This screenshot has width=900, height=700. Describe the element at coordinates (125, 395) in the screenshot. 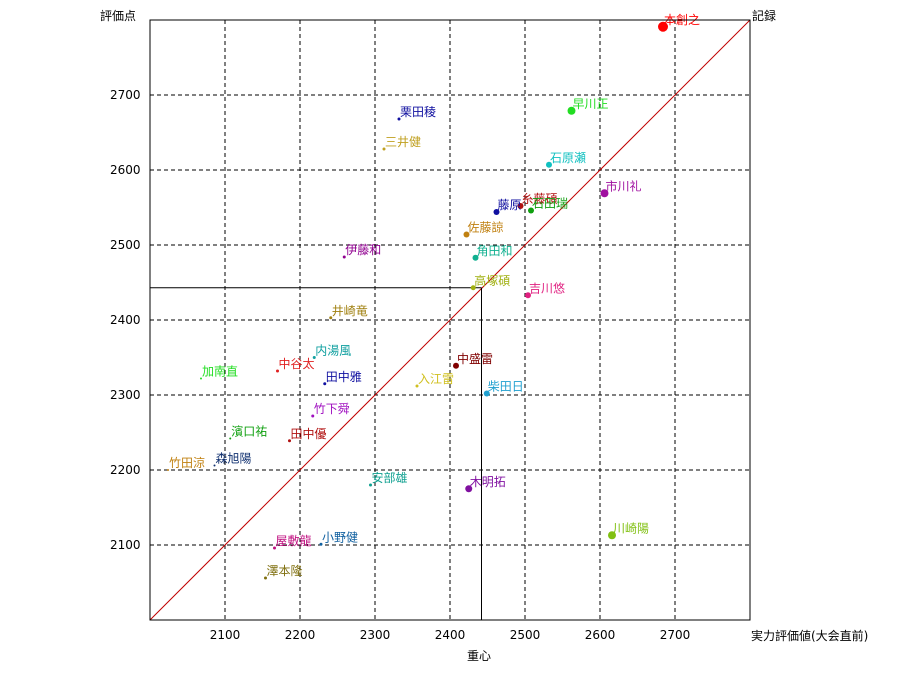

I see `y-tick-label: 2300` at that location.